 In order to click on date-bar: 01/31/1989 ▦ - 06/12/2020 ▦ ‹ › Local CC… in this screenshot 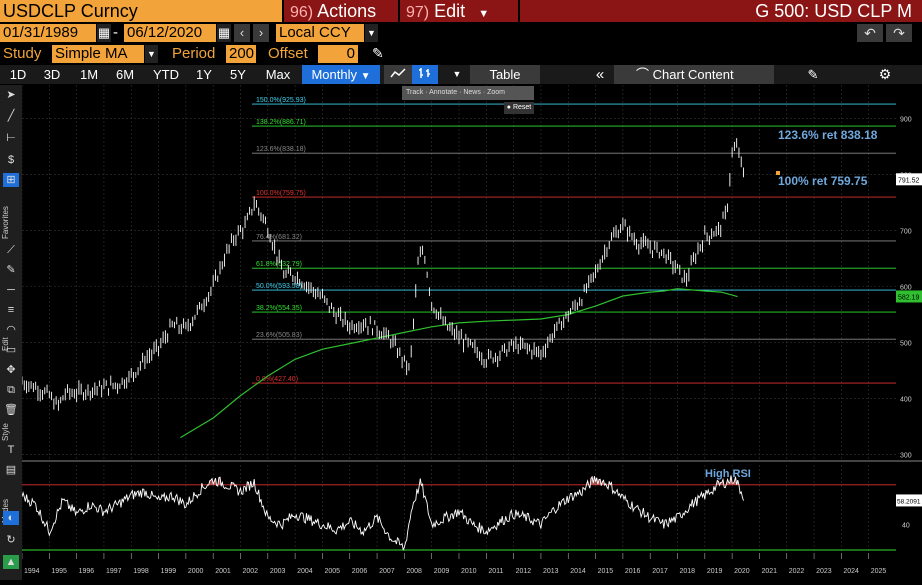, I will do `click(461, 33)`.